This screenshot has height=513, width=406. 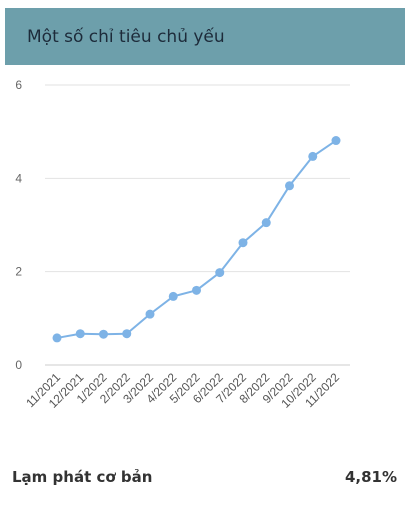 I want to click on header-bar: Một số chỉ tiêu chủ yếu, so click(x=205, y=36).